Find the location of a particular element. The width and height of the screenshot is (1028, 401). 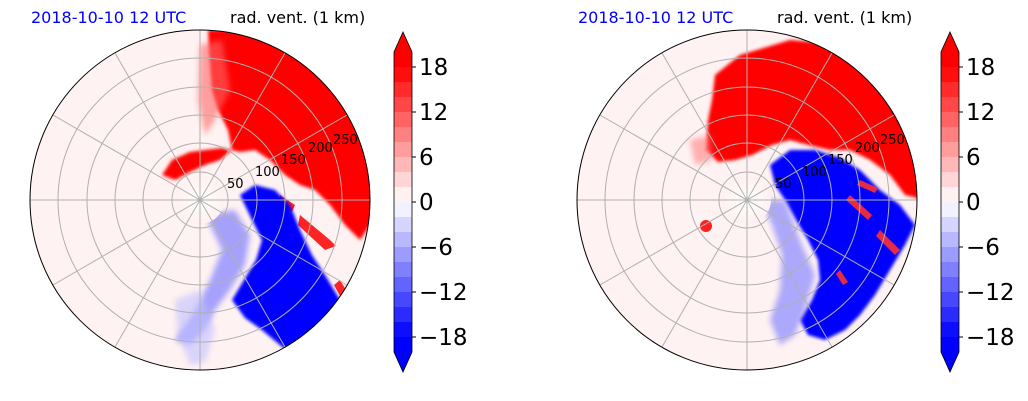

negative-region is located at coordinates (842, 245).